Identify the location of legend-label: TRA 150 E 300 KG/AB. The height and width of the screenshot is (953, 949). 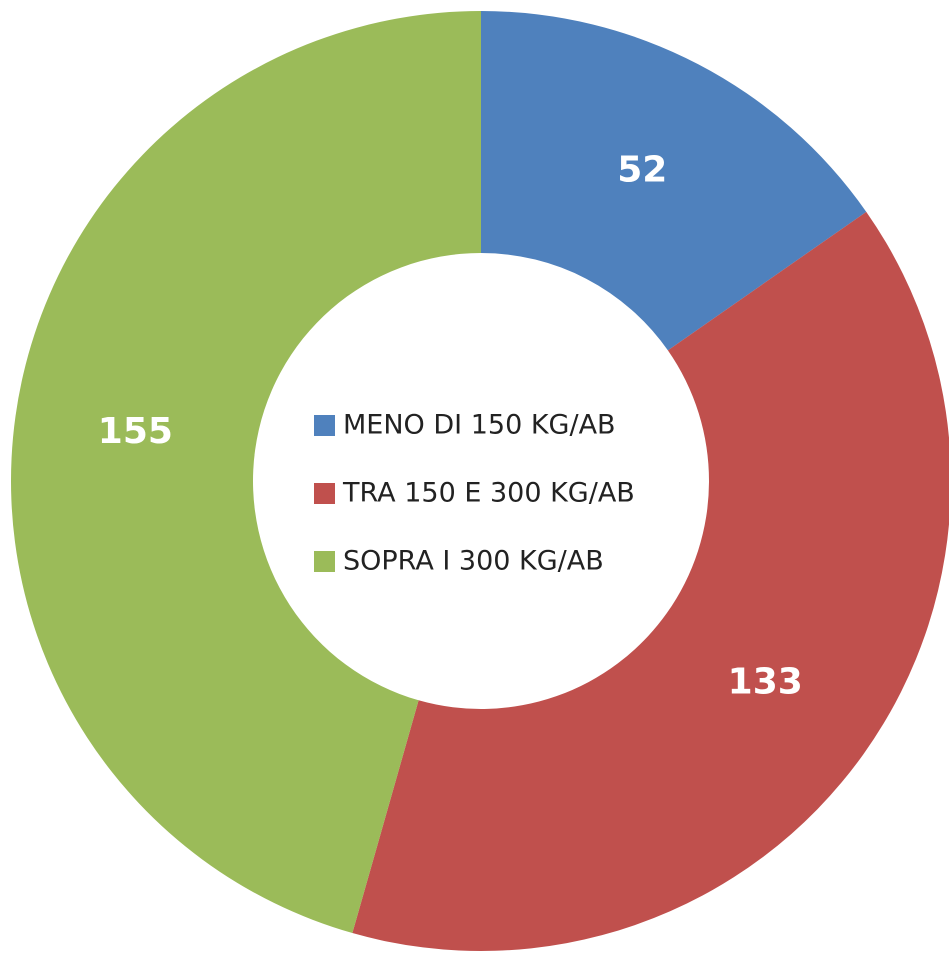
(488, 493).